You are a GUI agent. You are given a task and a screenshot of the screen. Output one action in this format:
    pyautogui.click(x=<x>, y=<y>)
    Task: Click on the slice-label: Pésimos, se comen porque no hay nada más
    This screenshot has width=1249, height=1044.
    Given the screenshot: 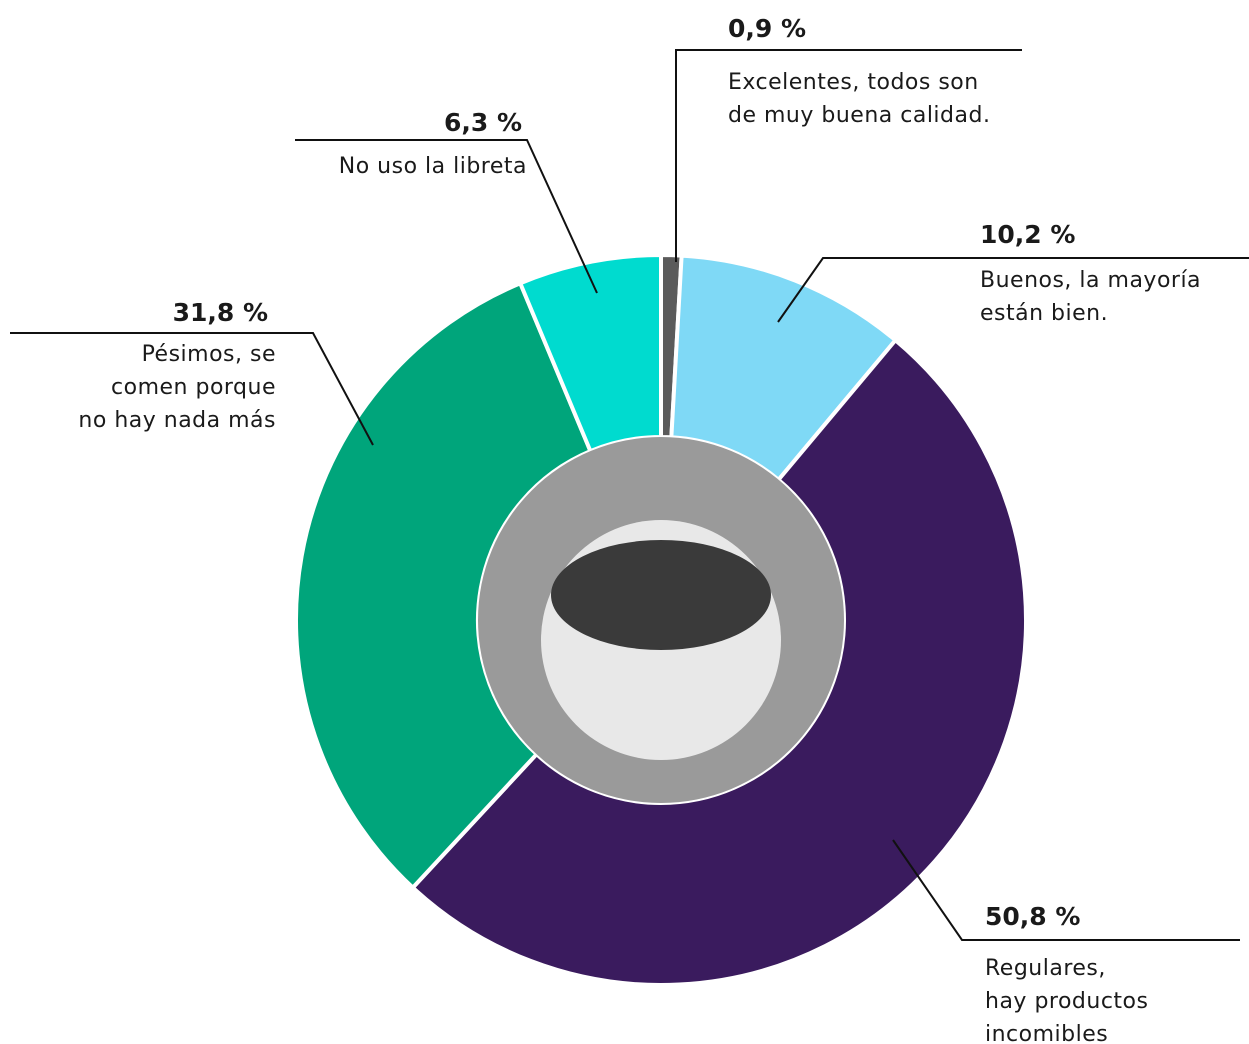 What is the action you would take?
    pyautogui.click(x=177, y=387)
    